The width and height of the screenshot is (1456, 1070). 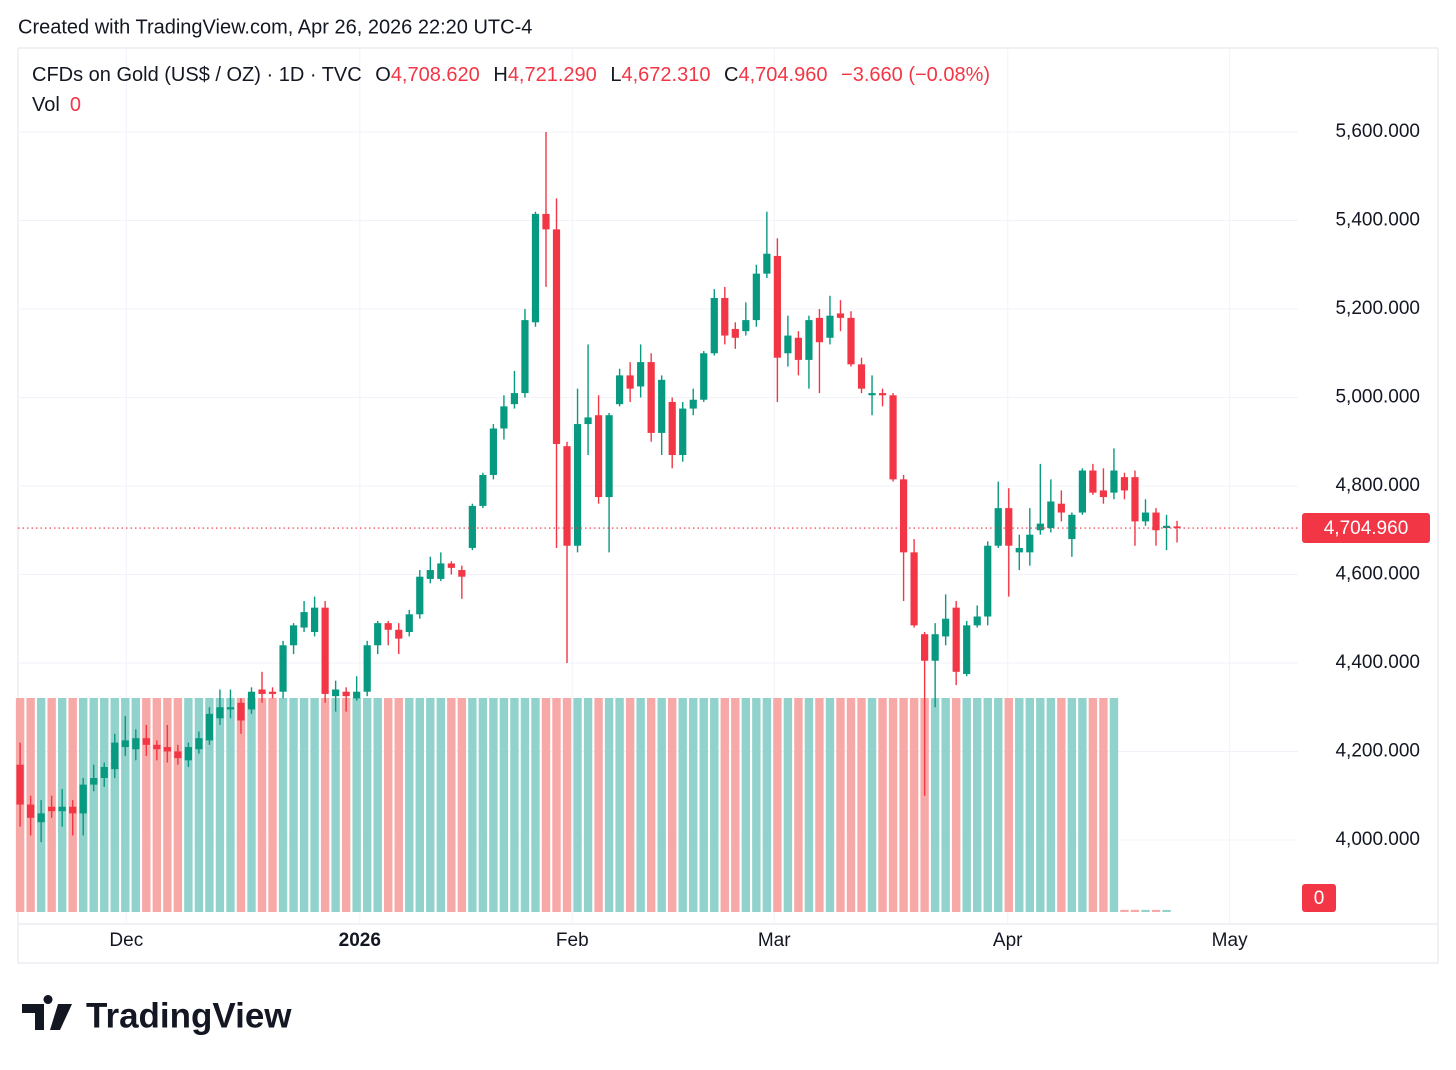 What do you see at coordinates (1319, 898) in the screenshot?
I see `volume-badge-label: 0` at bounding box center [1319, 898].